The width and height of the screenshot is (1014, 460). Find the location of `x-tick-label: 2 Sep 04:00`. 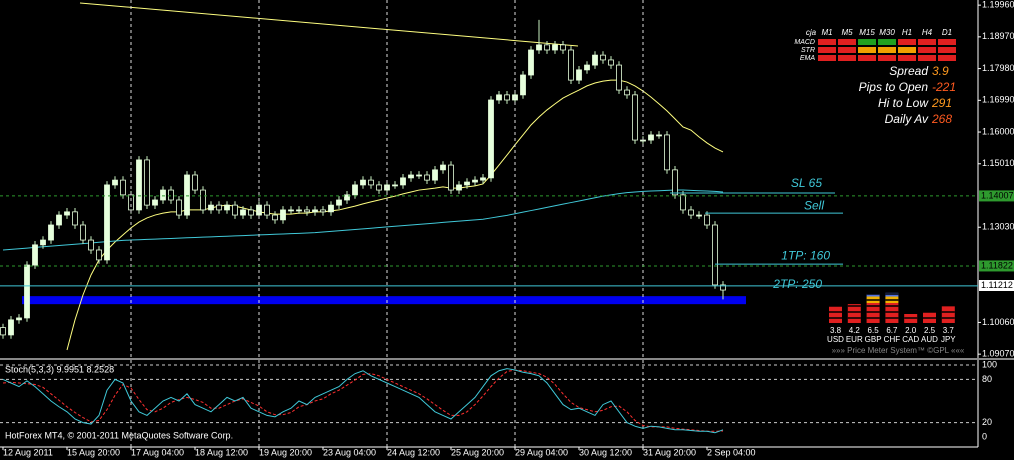

x-tick-label: 2 Sep 04:00 is located at coordinates (731, 452).